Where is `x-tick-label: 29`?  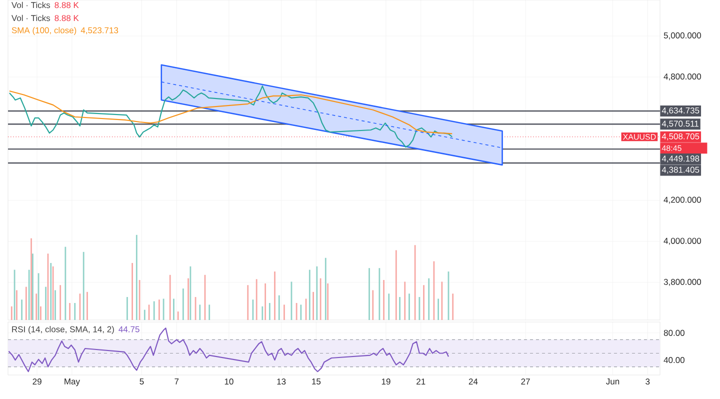
x-tick-label: 29 is located at coordinates (37, 381).